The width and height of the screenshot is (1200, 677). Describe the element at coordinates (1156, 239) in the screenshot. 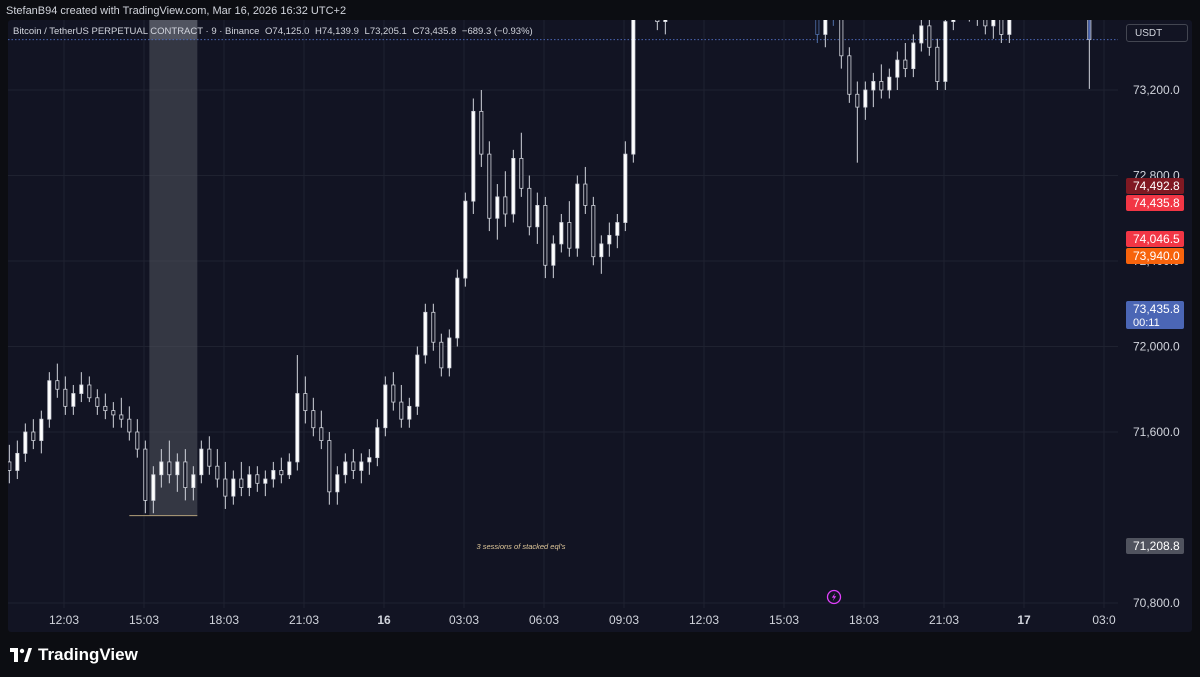

I see `price-tag-label: 74,046.5` at that location.